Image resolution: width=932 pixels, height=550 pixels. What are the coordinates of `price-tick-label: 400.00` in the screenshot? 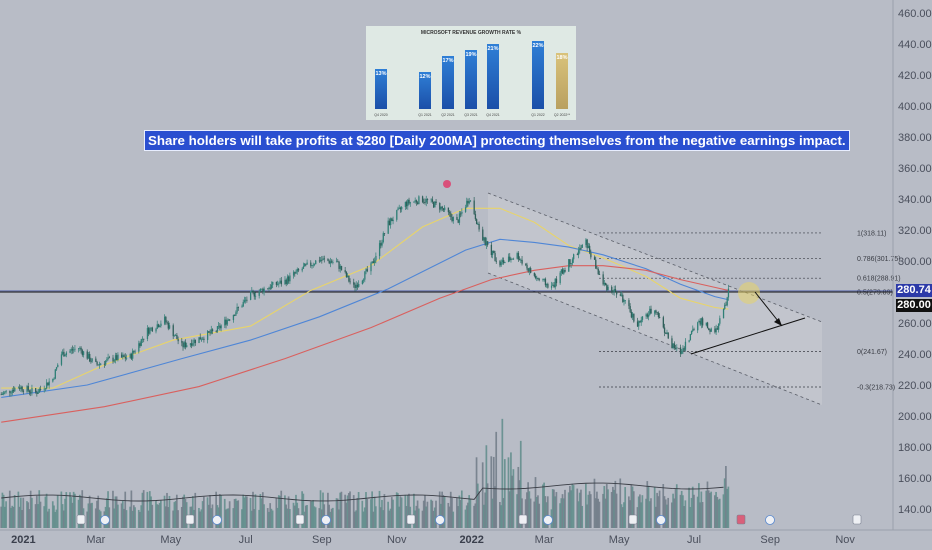 It's located at (915, 107).